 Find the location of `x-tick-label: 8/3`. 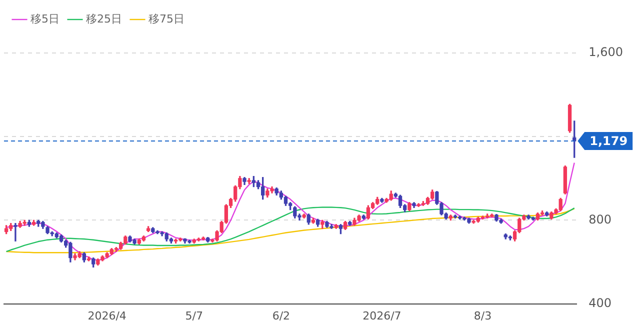

x-tick-label: 8/3 is located at coordinates (483, 315).